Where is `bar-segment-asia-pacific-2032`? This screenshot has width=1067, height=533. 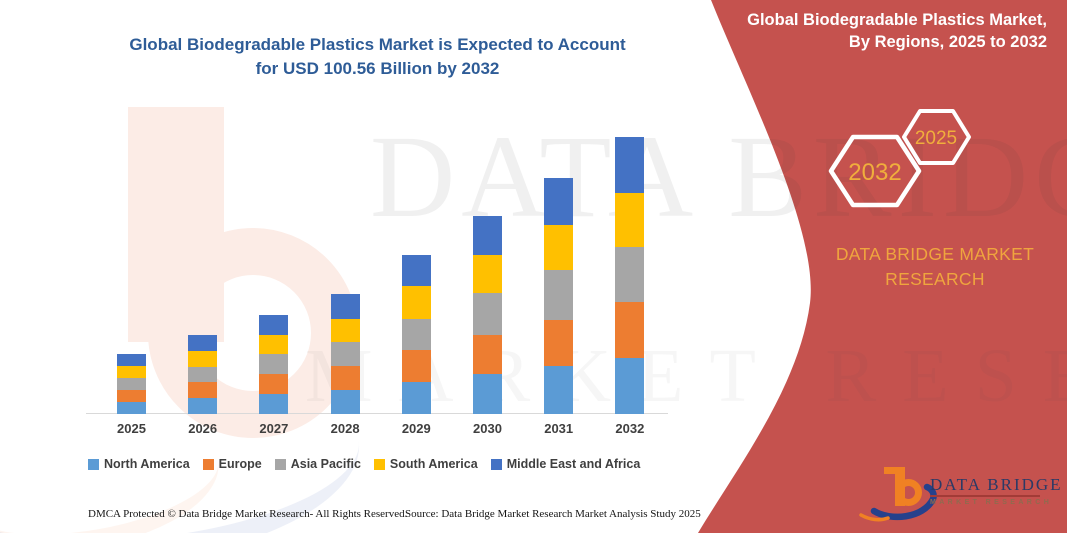 bar-segment-asia-pacific-2032 is located at coordinates (630, 274).